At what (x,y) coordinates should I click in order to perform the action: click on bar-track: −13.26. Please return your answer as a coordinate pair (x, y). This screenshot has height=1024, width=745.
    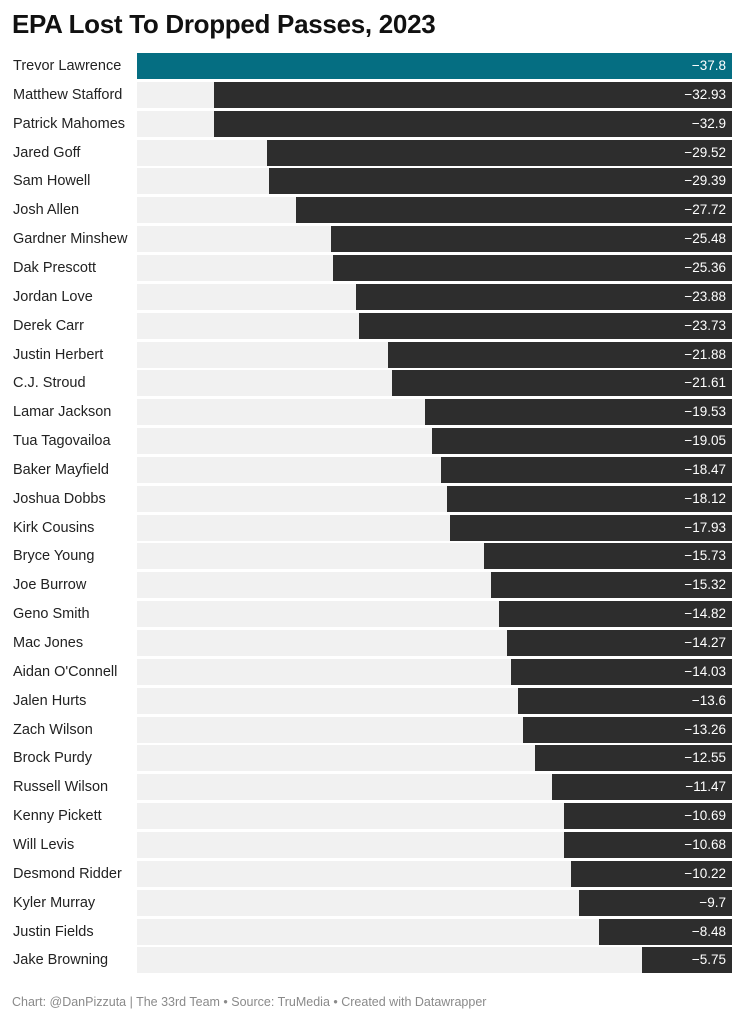
    Looking at the image, I should click on (434, 729).